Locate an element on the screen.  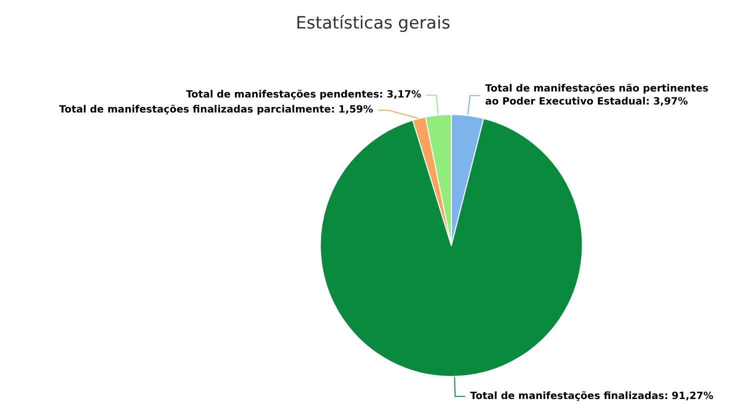
slice-label: Total de manifestações pendentes: 3,17% is located at coordinates (304, 95).